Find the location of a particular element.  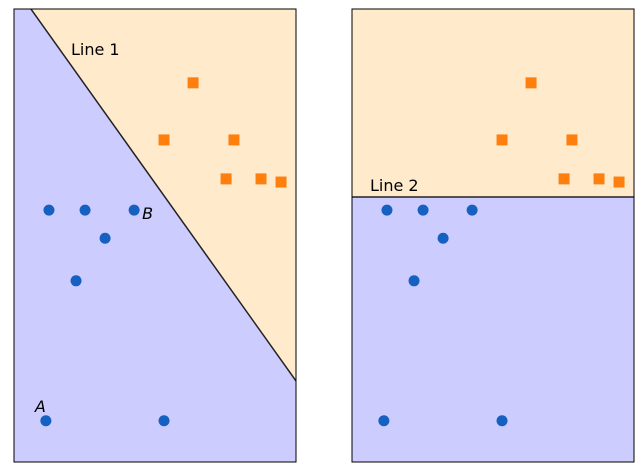

line-label: Line 2 is located at coordinates (394, 185).